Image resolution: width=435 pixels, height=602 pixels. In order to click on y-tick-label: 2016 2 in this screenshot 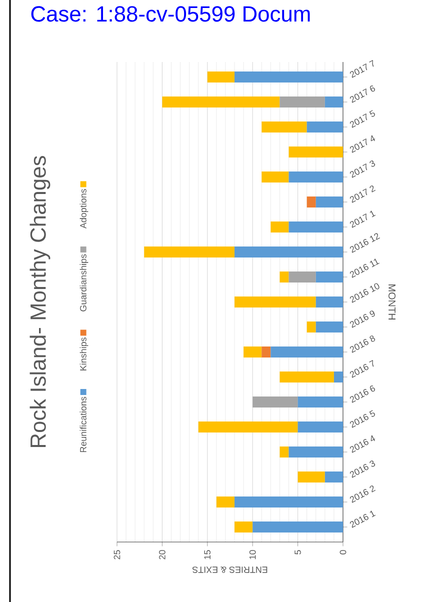, I will do `click(363, 494)`.